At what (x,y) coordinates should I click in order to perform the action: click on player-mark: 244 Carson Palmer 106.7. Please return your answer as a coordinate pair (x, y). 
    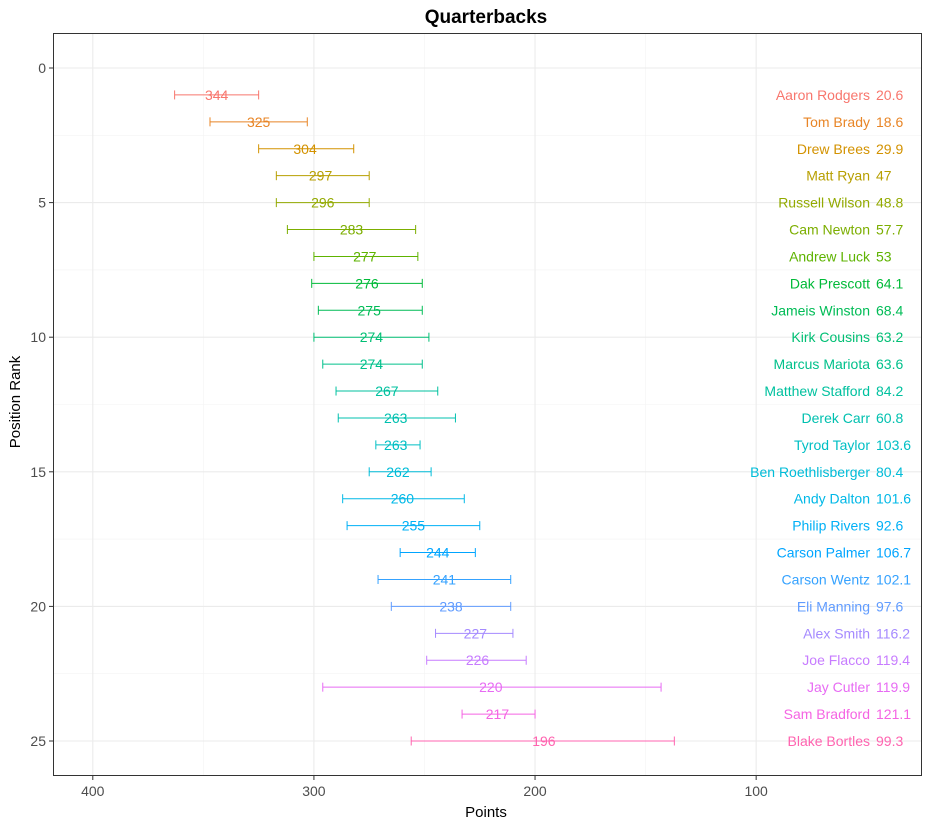
    Looking at the image, I should click on (655, 553).